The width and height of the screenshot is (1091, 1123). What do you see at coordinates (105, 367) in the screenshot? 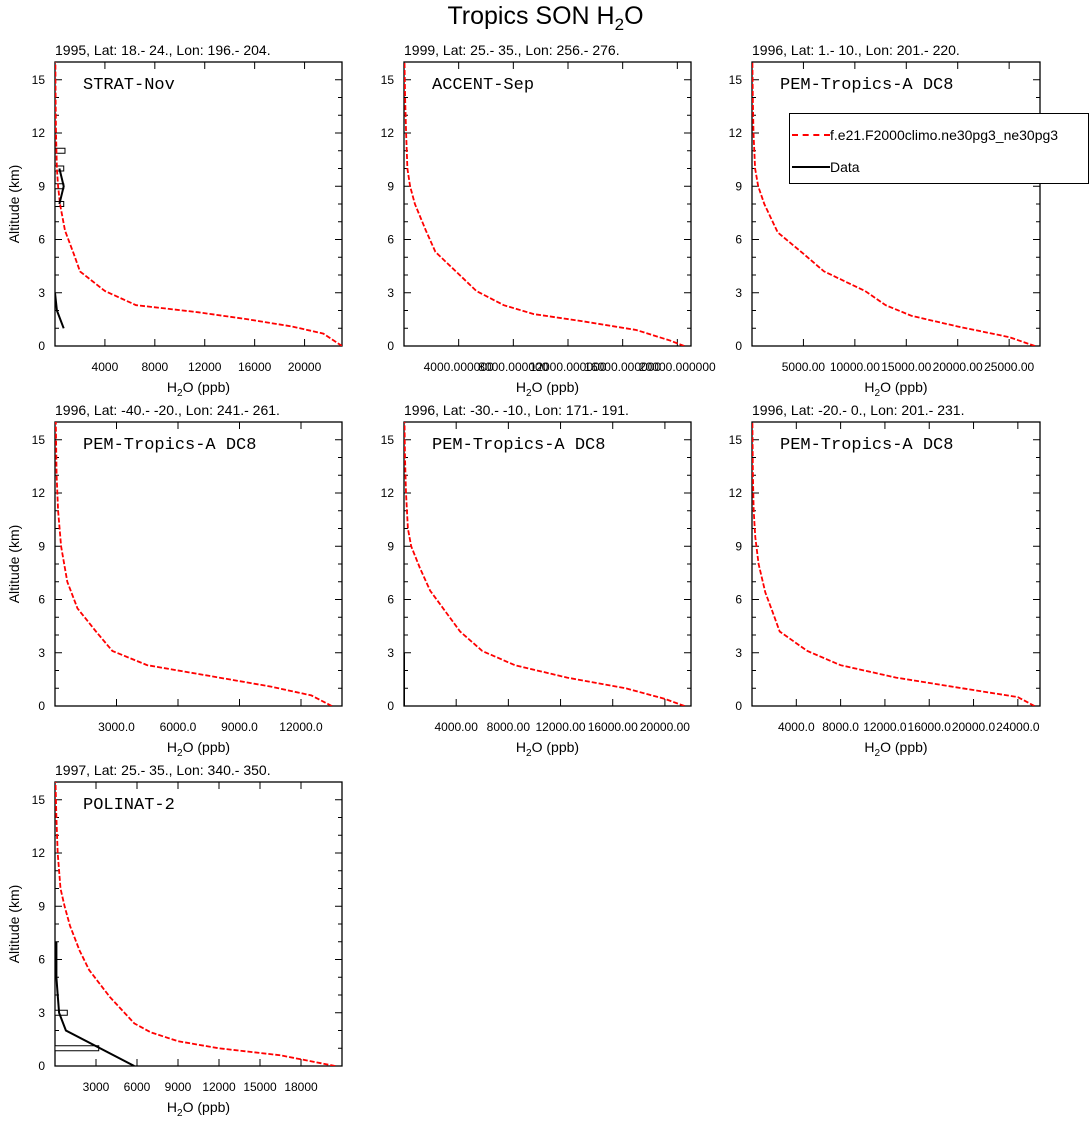
I see `x-tick-label: 4000` at bounding box center [105, 367].